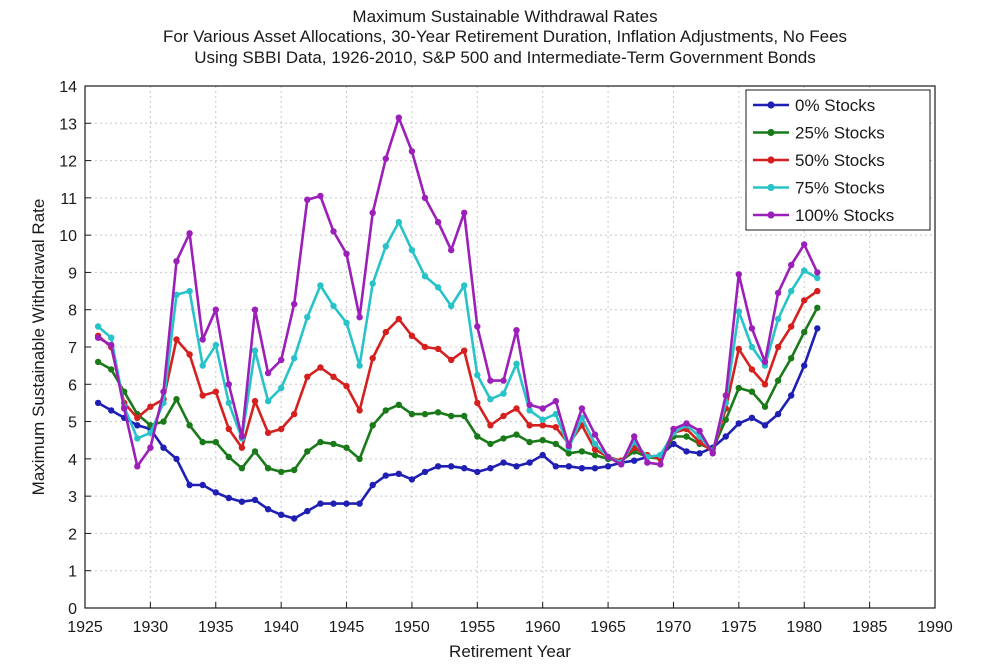 This screenshot has width=987, height=666. I want to click on y-tick-label: 10, so click(68, 236).